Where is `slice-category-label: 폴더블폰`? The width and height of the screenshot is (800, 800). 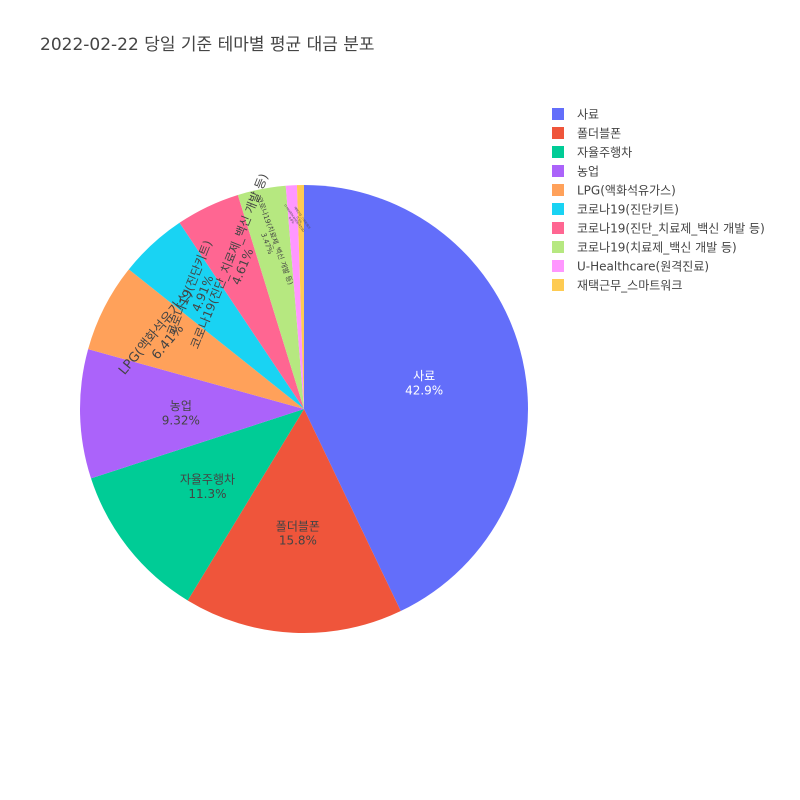
slice-category-label: 폴더블폰 is located at coordinates (298, 526).